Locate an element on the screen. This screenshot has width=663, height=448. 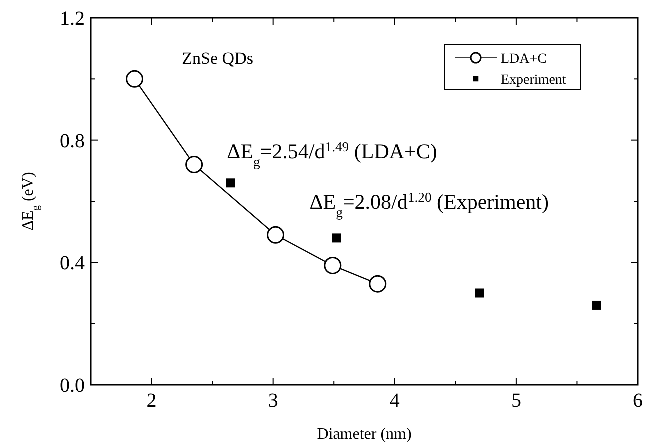
annotation: ZnSe QDs is located at coordinates (218, 58).